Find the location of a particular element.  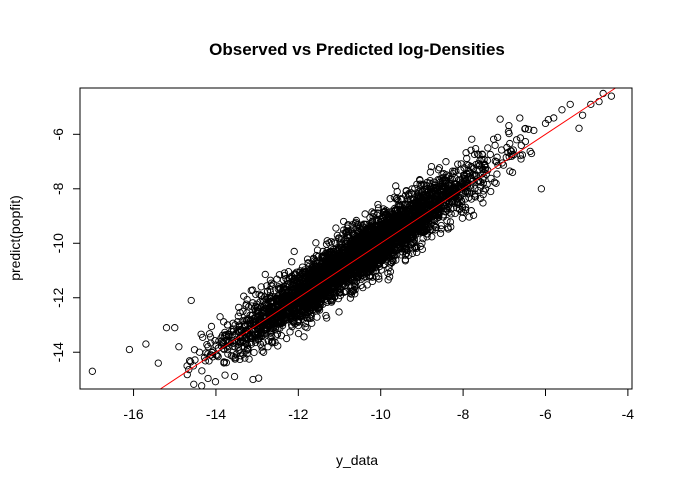

x-axis: -16 -14 -12 -10 -8 -6 -4 is located at coordinates (378, 405).